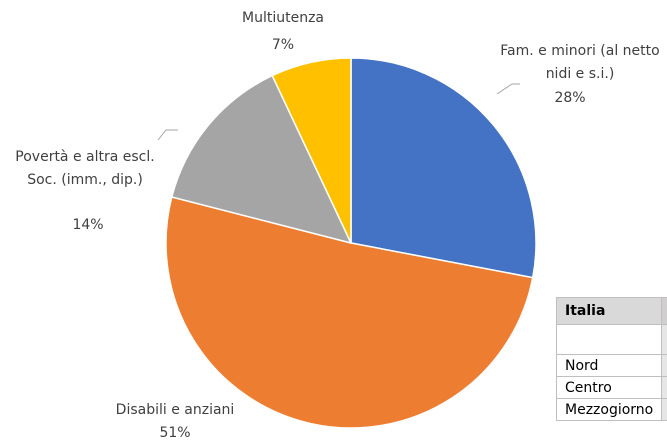  I want to click on table-row: Mezzogiorno, so click(611, 409).